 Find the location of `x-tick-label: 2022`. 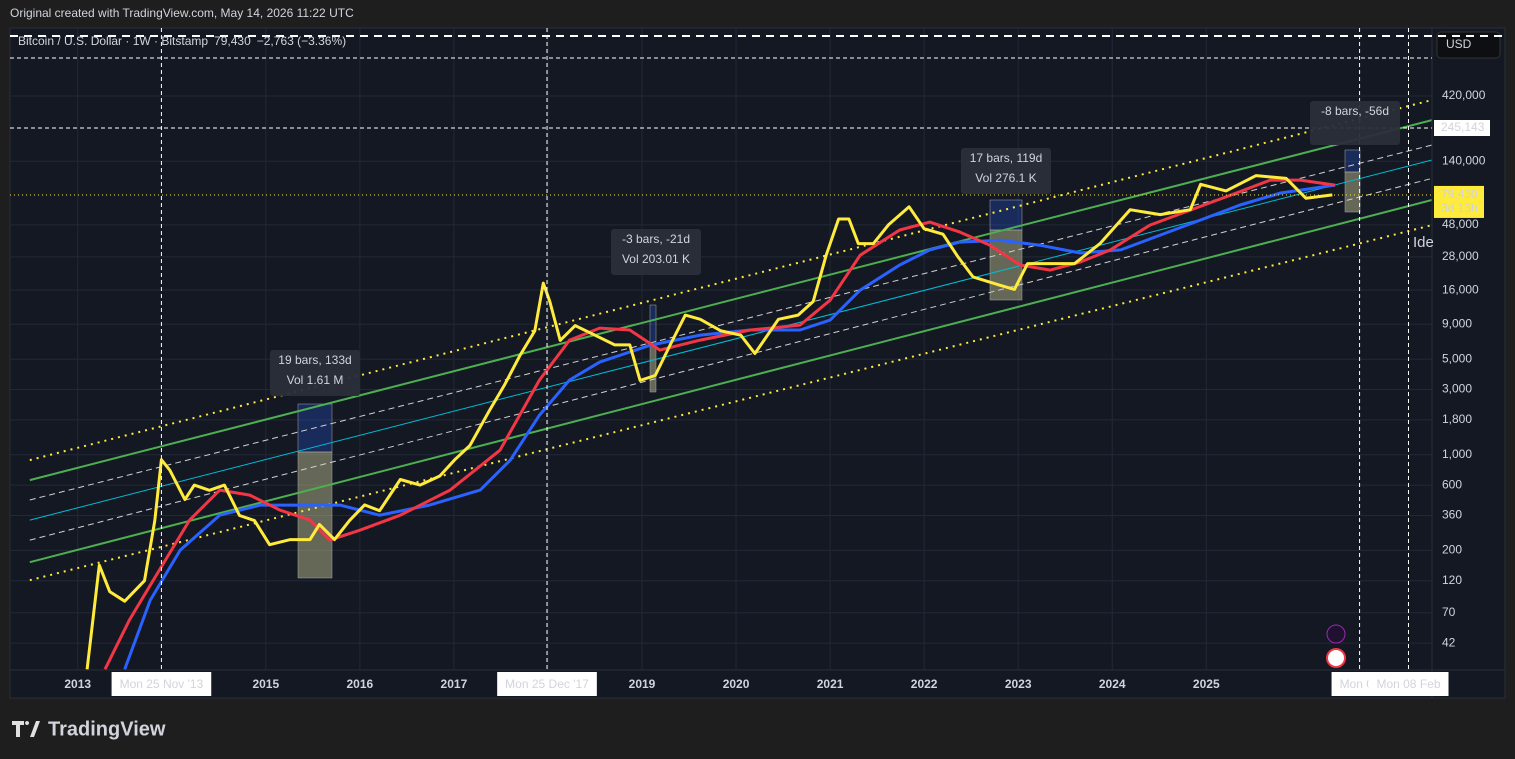

x-tick-label: 2022 is located at coordinates (924, 684).